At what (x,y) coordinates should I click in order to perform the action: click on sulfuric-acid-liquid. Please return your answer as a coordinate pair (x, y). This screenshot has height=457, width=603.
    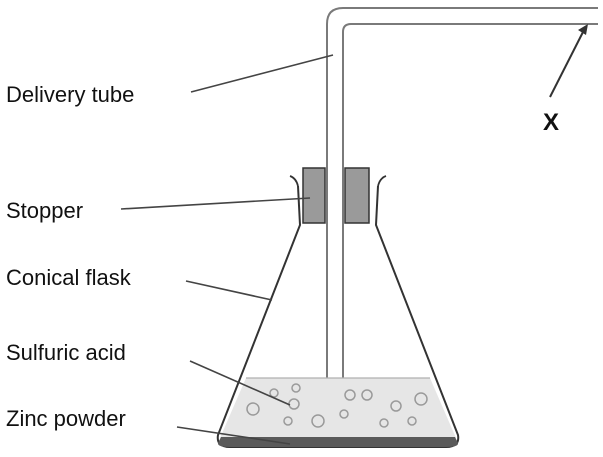
    Looking at the image, I should click on (338, 407).